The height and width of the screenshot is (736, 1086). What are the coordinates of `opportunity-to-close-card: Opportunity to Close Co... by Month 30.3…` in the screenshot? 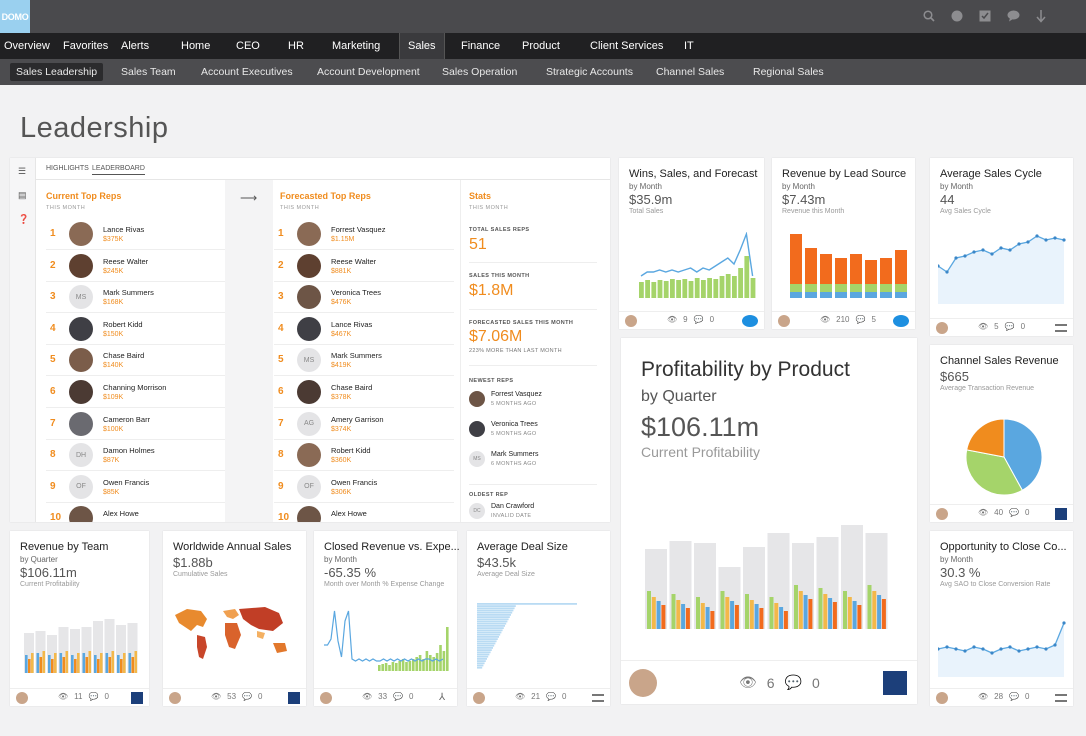 It's located at (1001, 618).